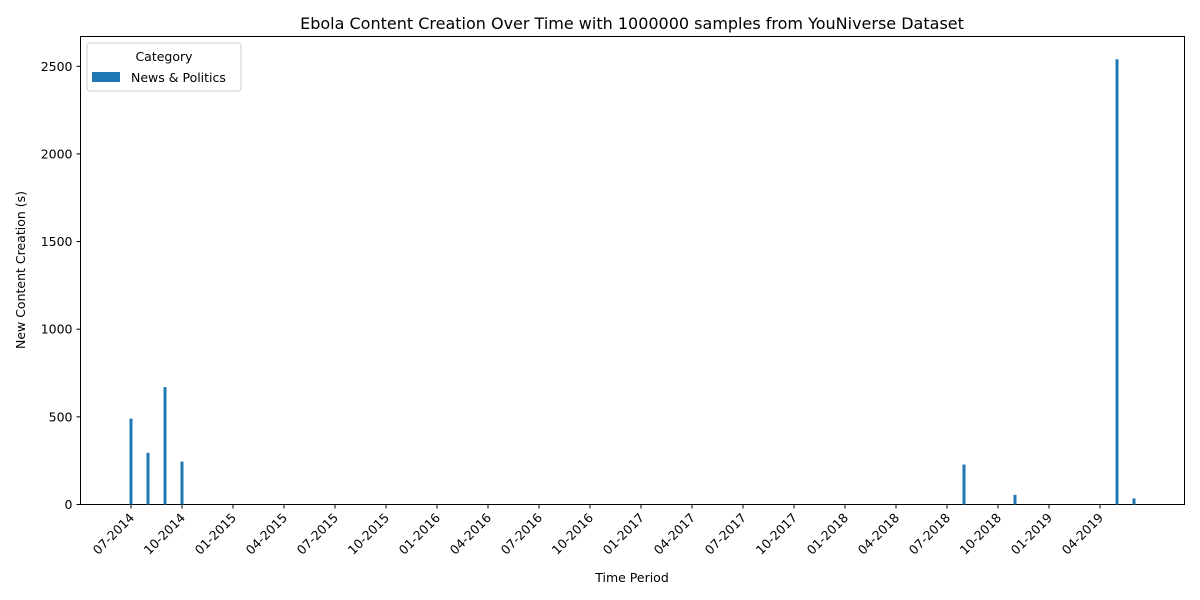 The image size is (1200, 600). Describe the element at coordinates (631, 577) in the screenshot. I see `x-axis-label: Time Period` at that location.